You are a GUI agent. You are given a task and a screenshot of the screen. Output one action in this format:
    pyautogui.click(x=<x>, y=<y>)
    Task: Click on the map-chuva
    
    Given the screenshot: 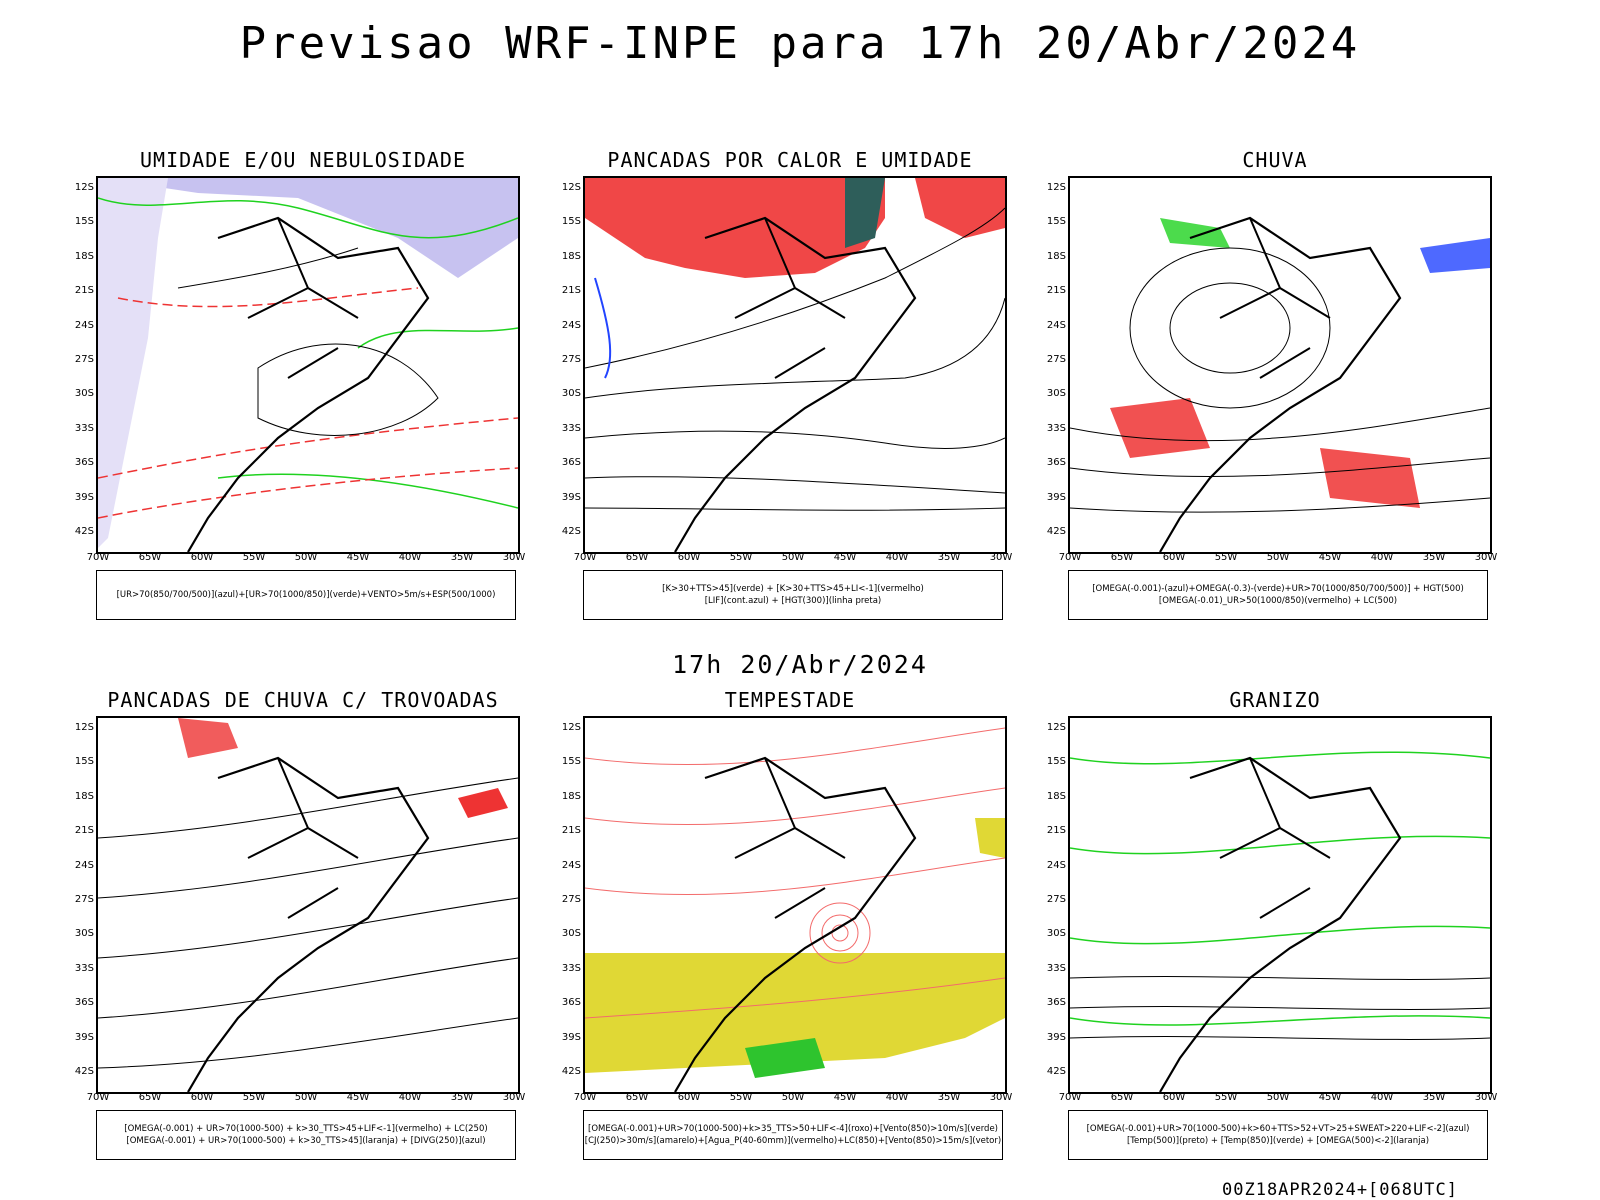 What is the action you would take?
    pyautogui.click(x=1280, y=365)
    